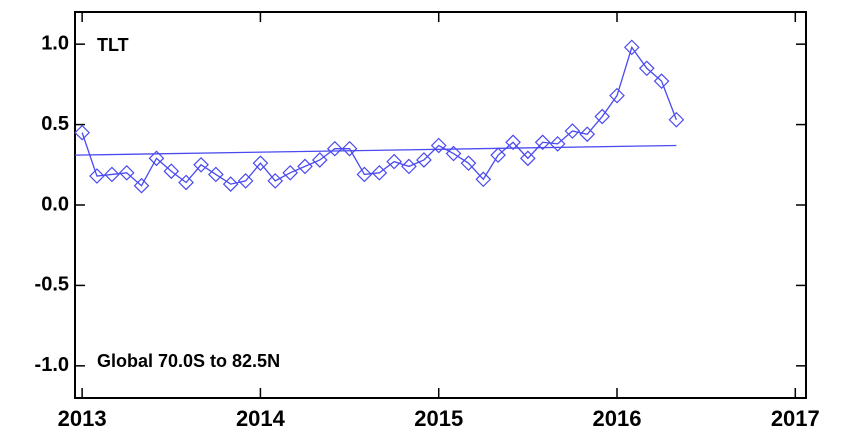 The width and height of the screenshot is (844, 439). Describe the element at coordinates (188, 361) in the screenshot. I see `annotation: Global 70.0S to 82.5N` at that location.